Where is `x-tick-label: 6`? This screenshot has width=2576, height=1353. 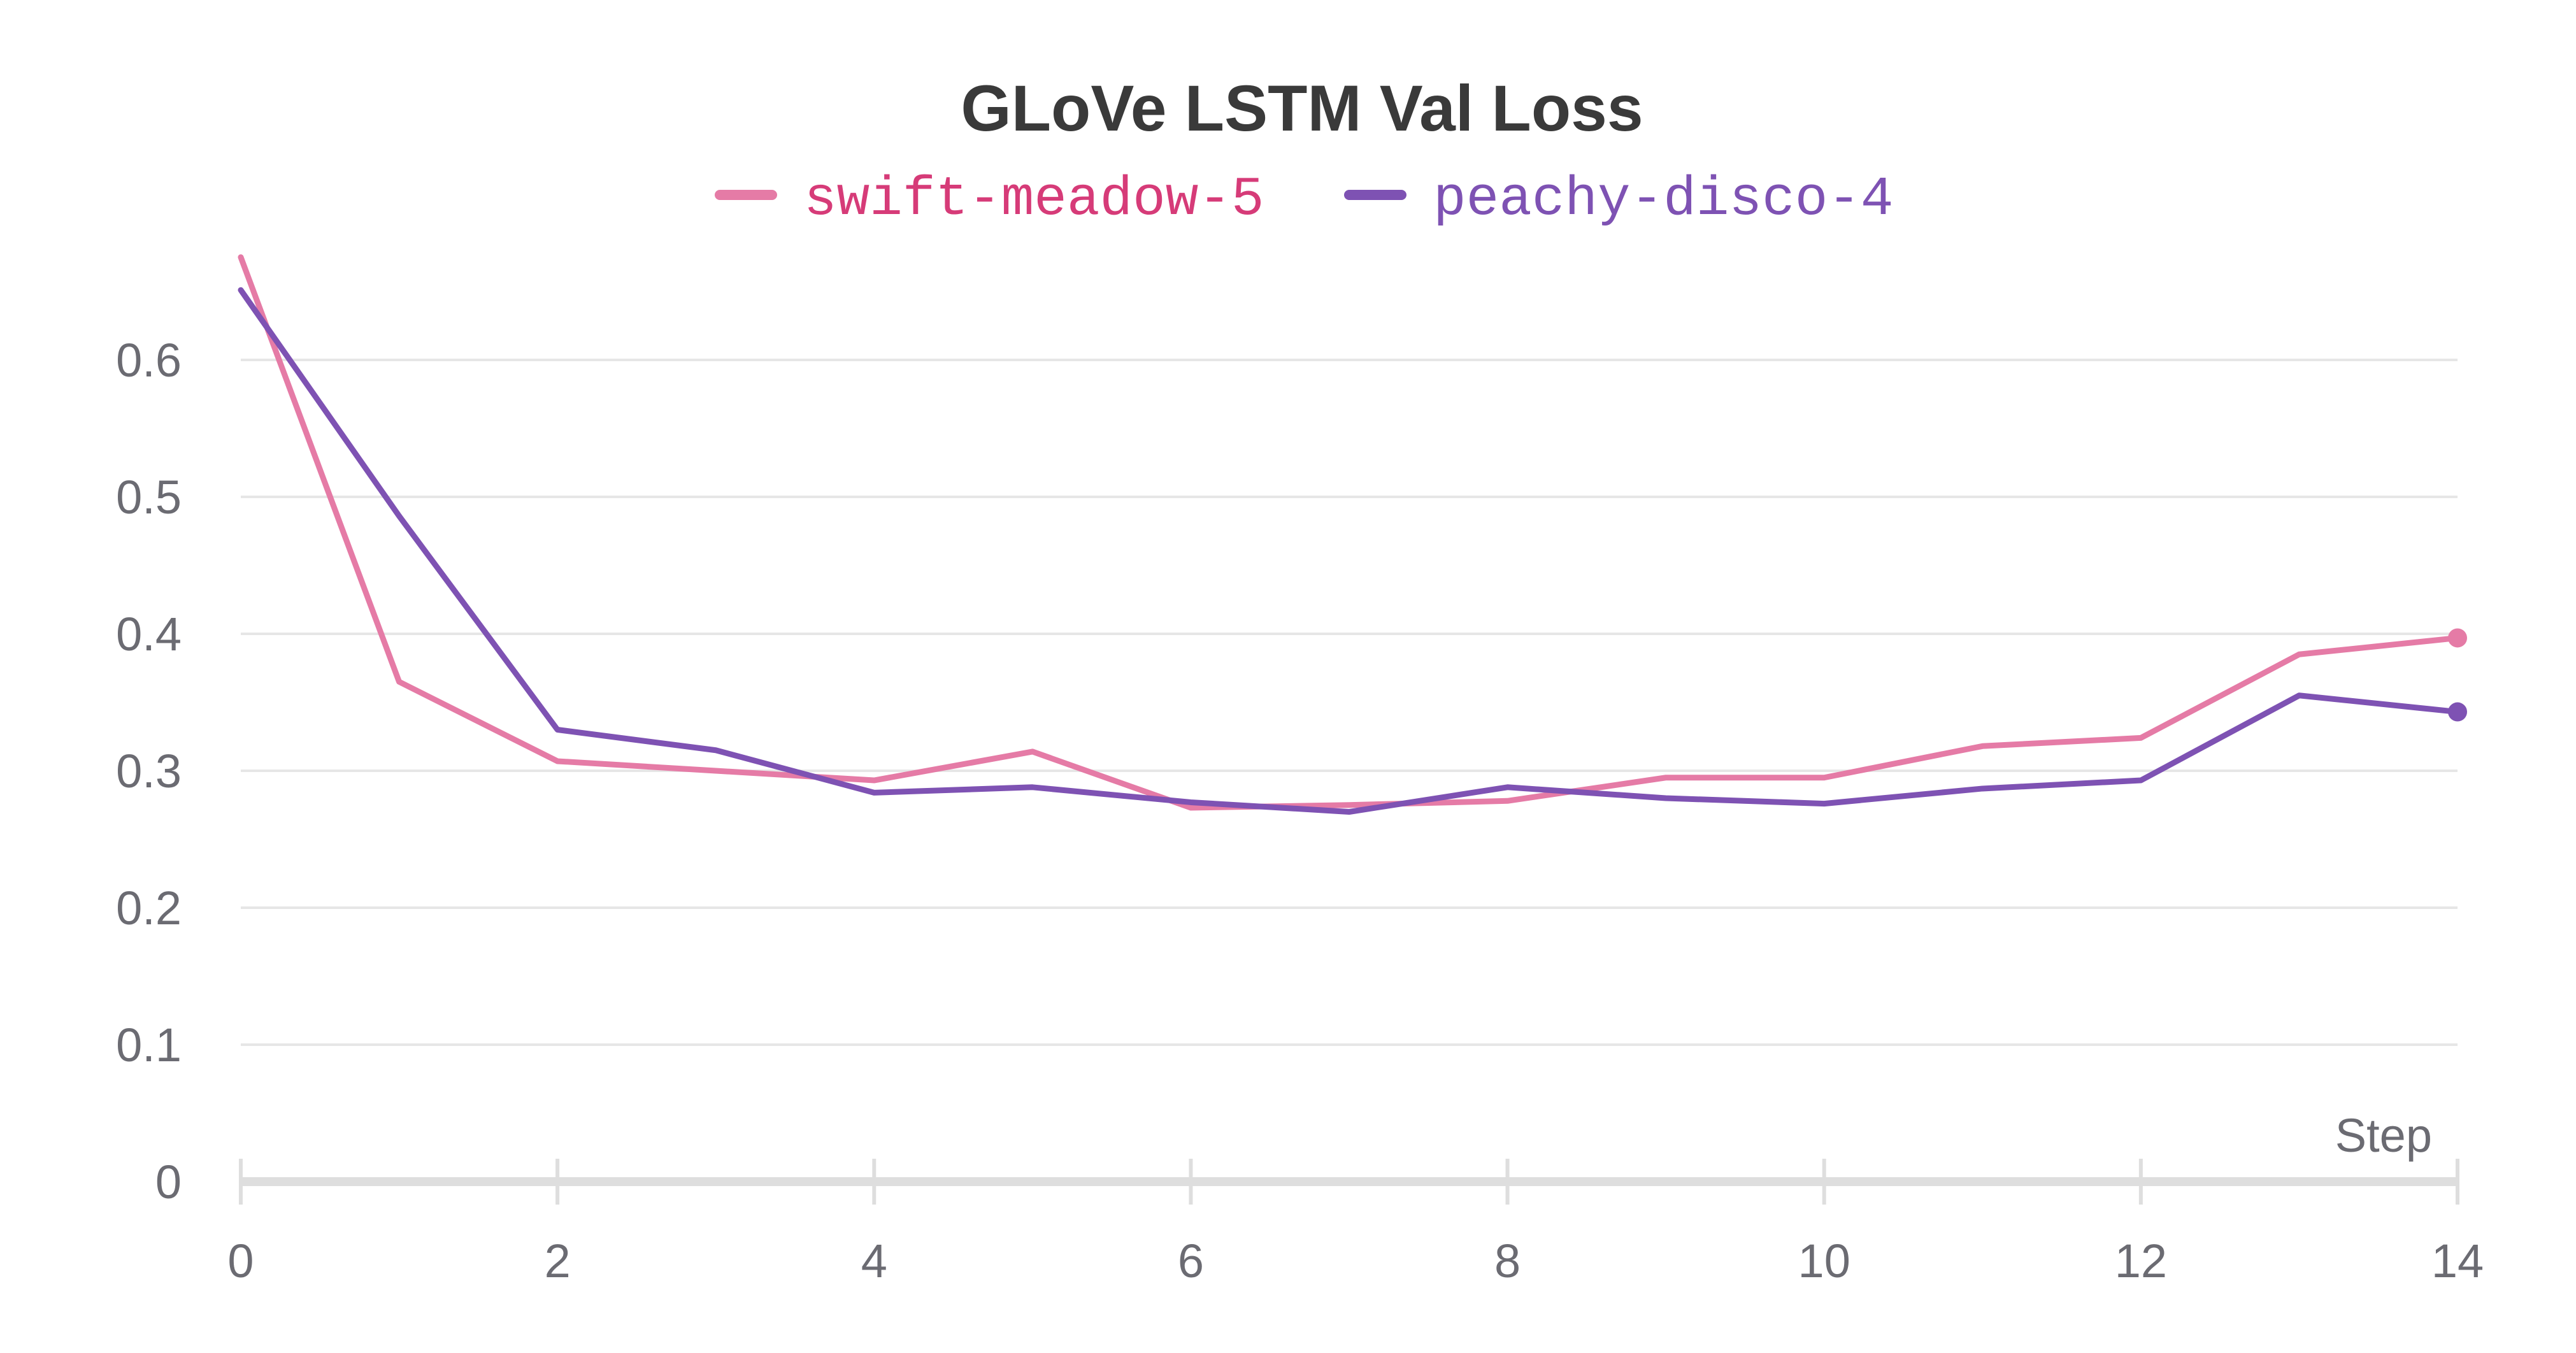
x-tick-label: 6 is located at coordinates (1191, 1261).